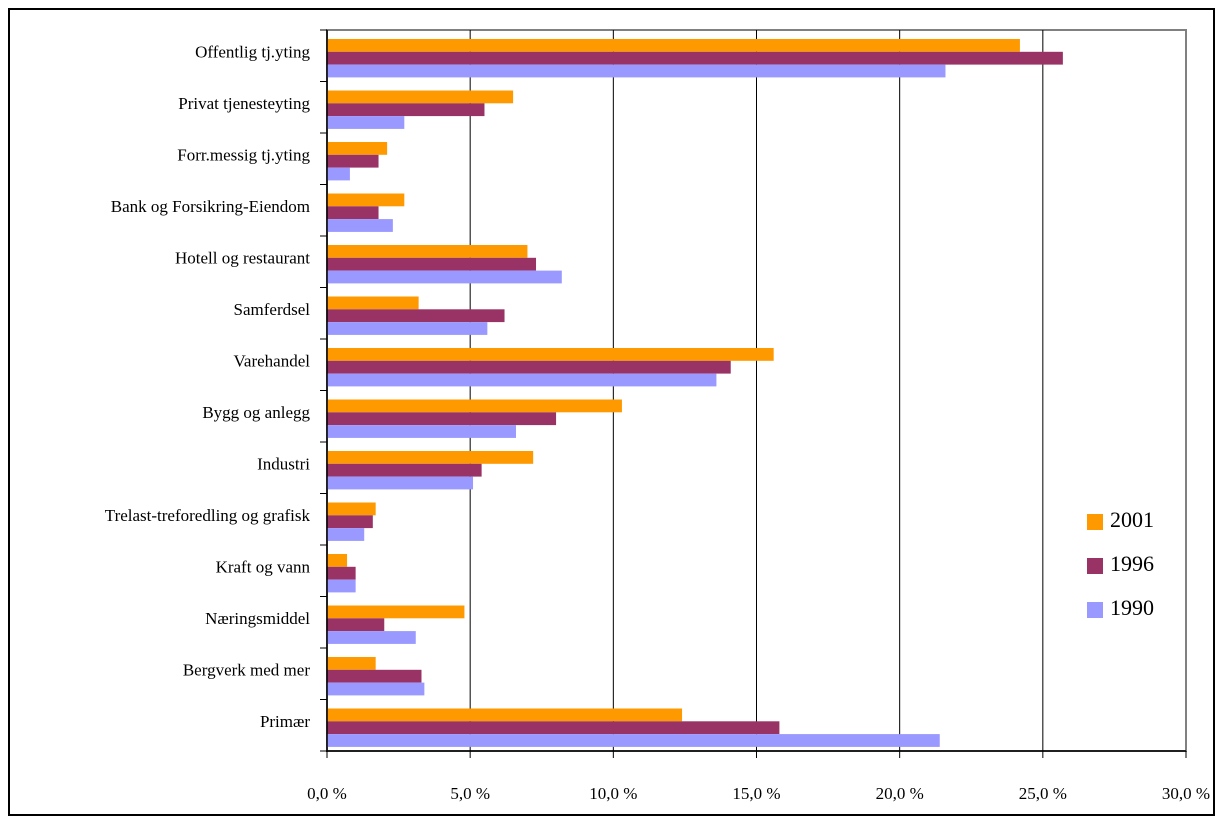 The width and height of the screenshot is (1225, 827). I want to click on category-label: Offentlig tj.yting, so click(252, 52).